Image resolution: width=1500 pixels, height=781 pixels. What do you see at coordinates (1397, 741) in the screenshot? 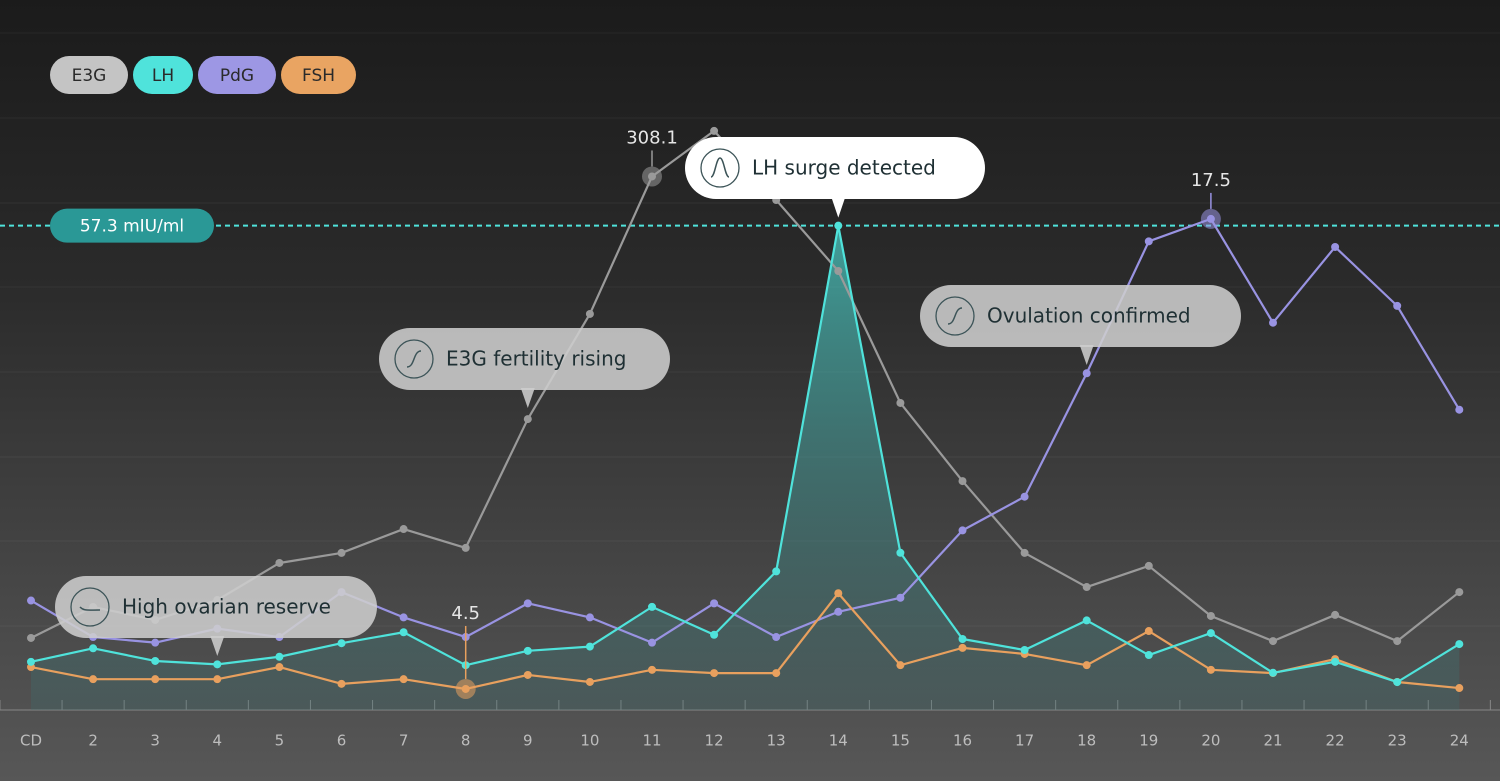
I see `x-tick-label: 23` at bounding box center [1397, 741].